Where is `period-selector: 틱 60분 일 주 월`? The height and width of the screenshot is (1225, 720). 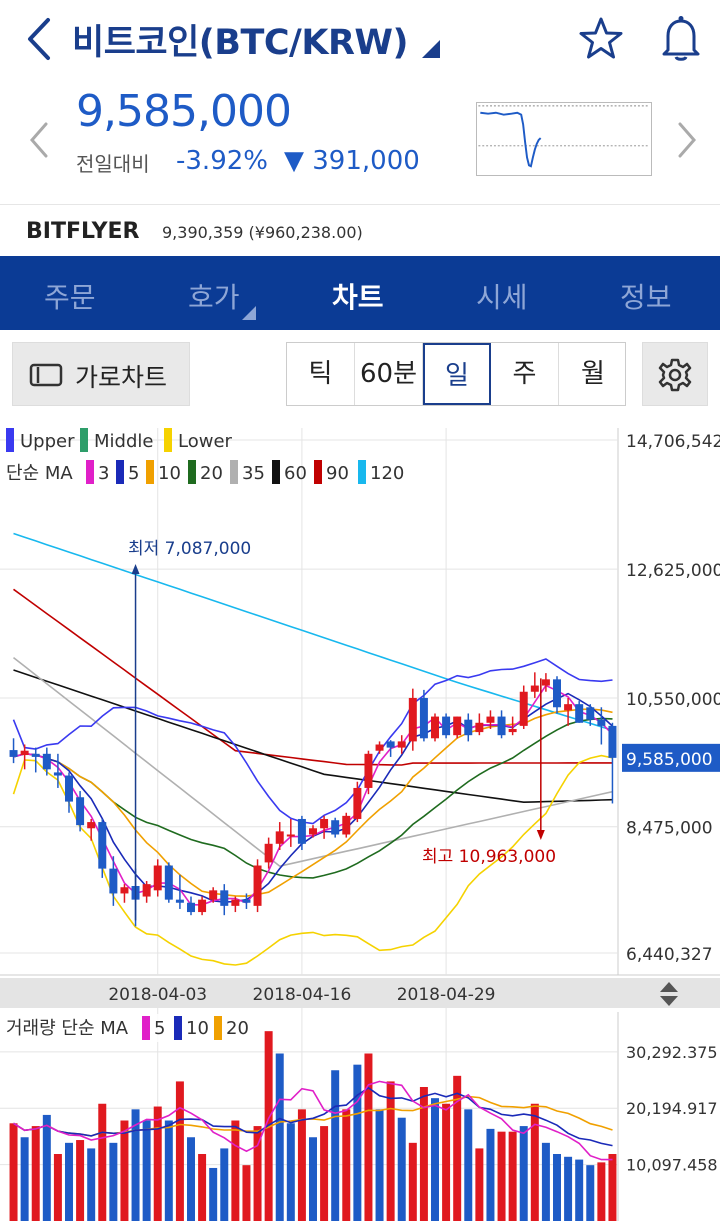
period-selector: 틱 60분 일 주 월 is located at coordinates (456, 374).